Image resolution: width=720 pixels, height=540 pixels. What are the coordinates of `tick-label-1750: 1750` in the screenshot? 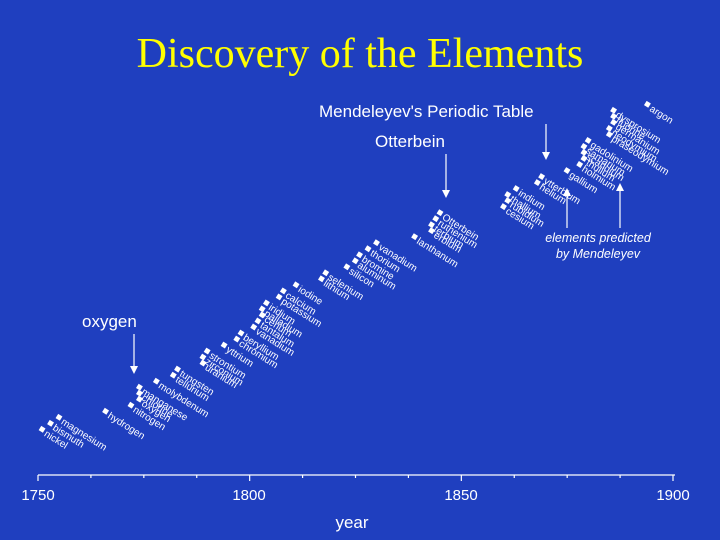 It's located at (37, 495).